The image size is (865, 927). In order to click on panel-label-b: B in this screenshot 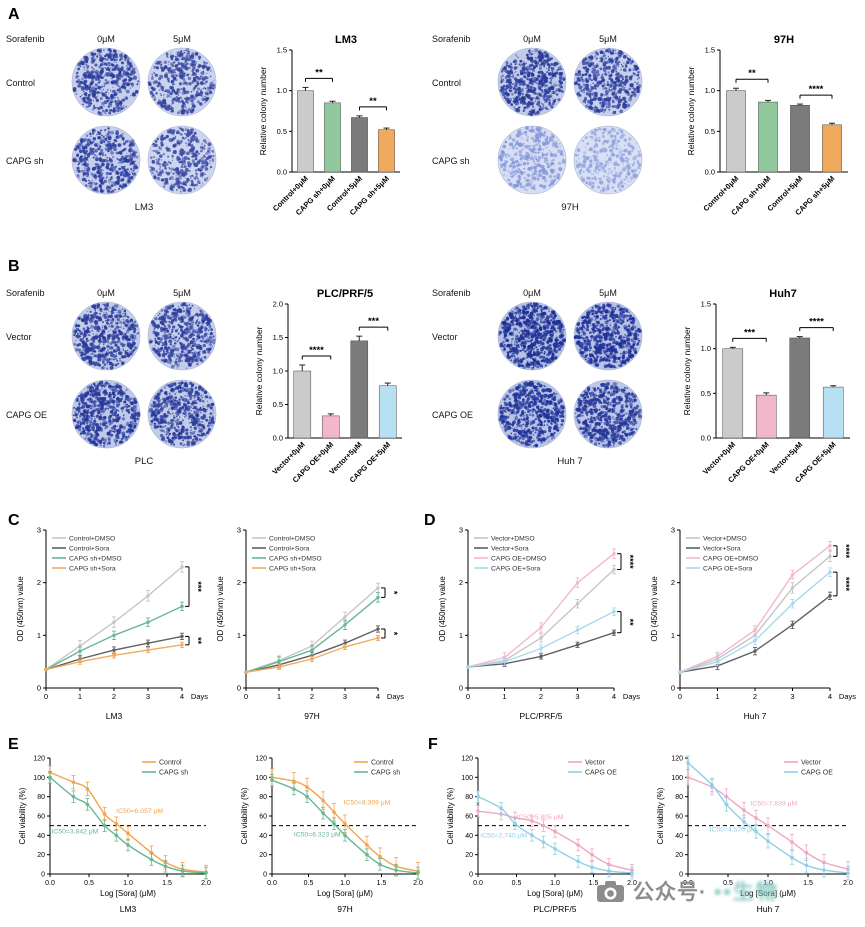, I will do `click(14, 266)`.